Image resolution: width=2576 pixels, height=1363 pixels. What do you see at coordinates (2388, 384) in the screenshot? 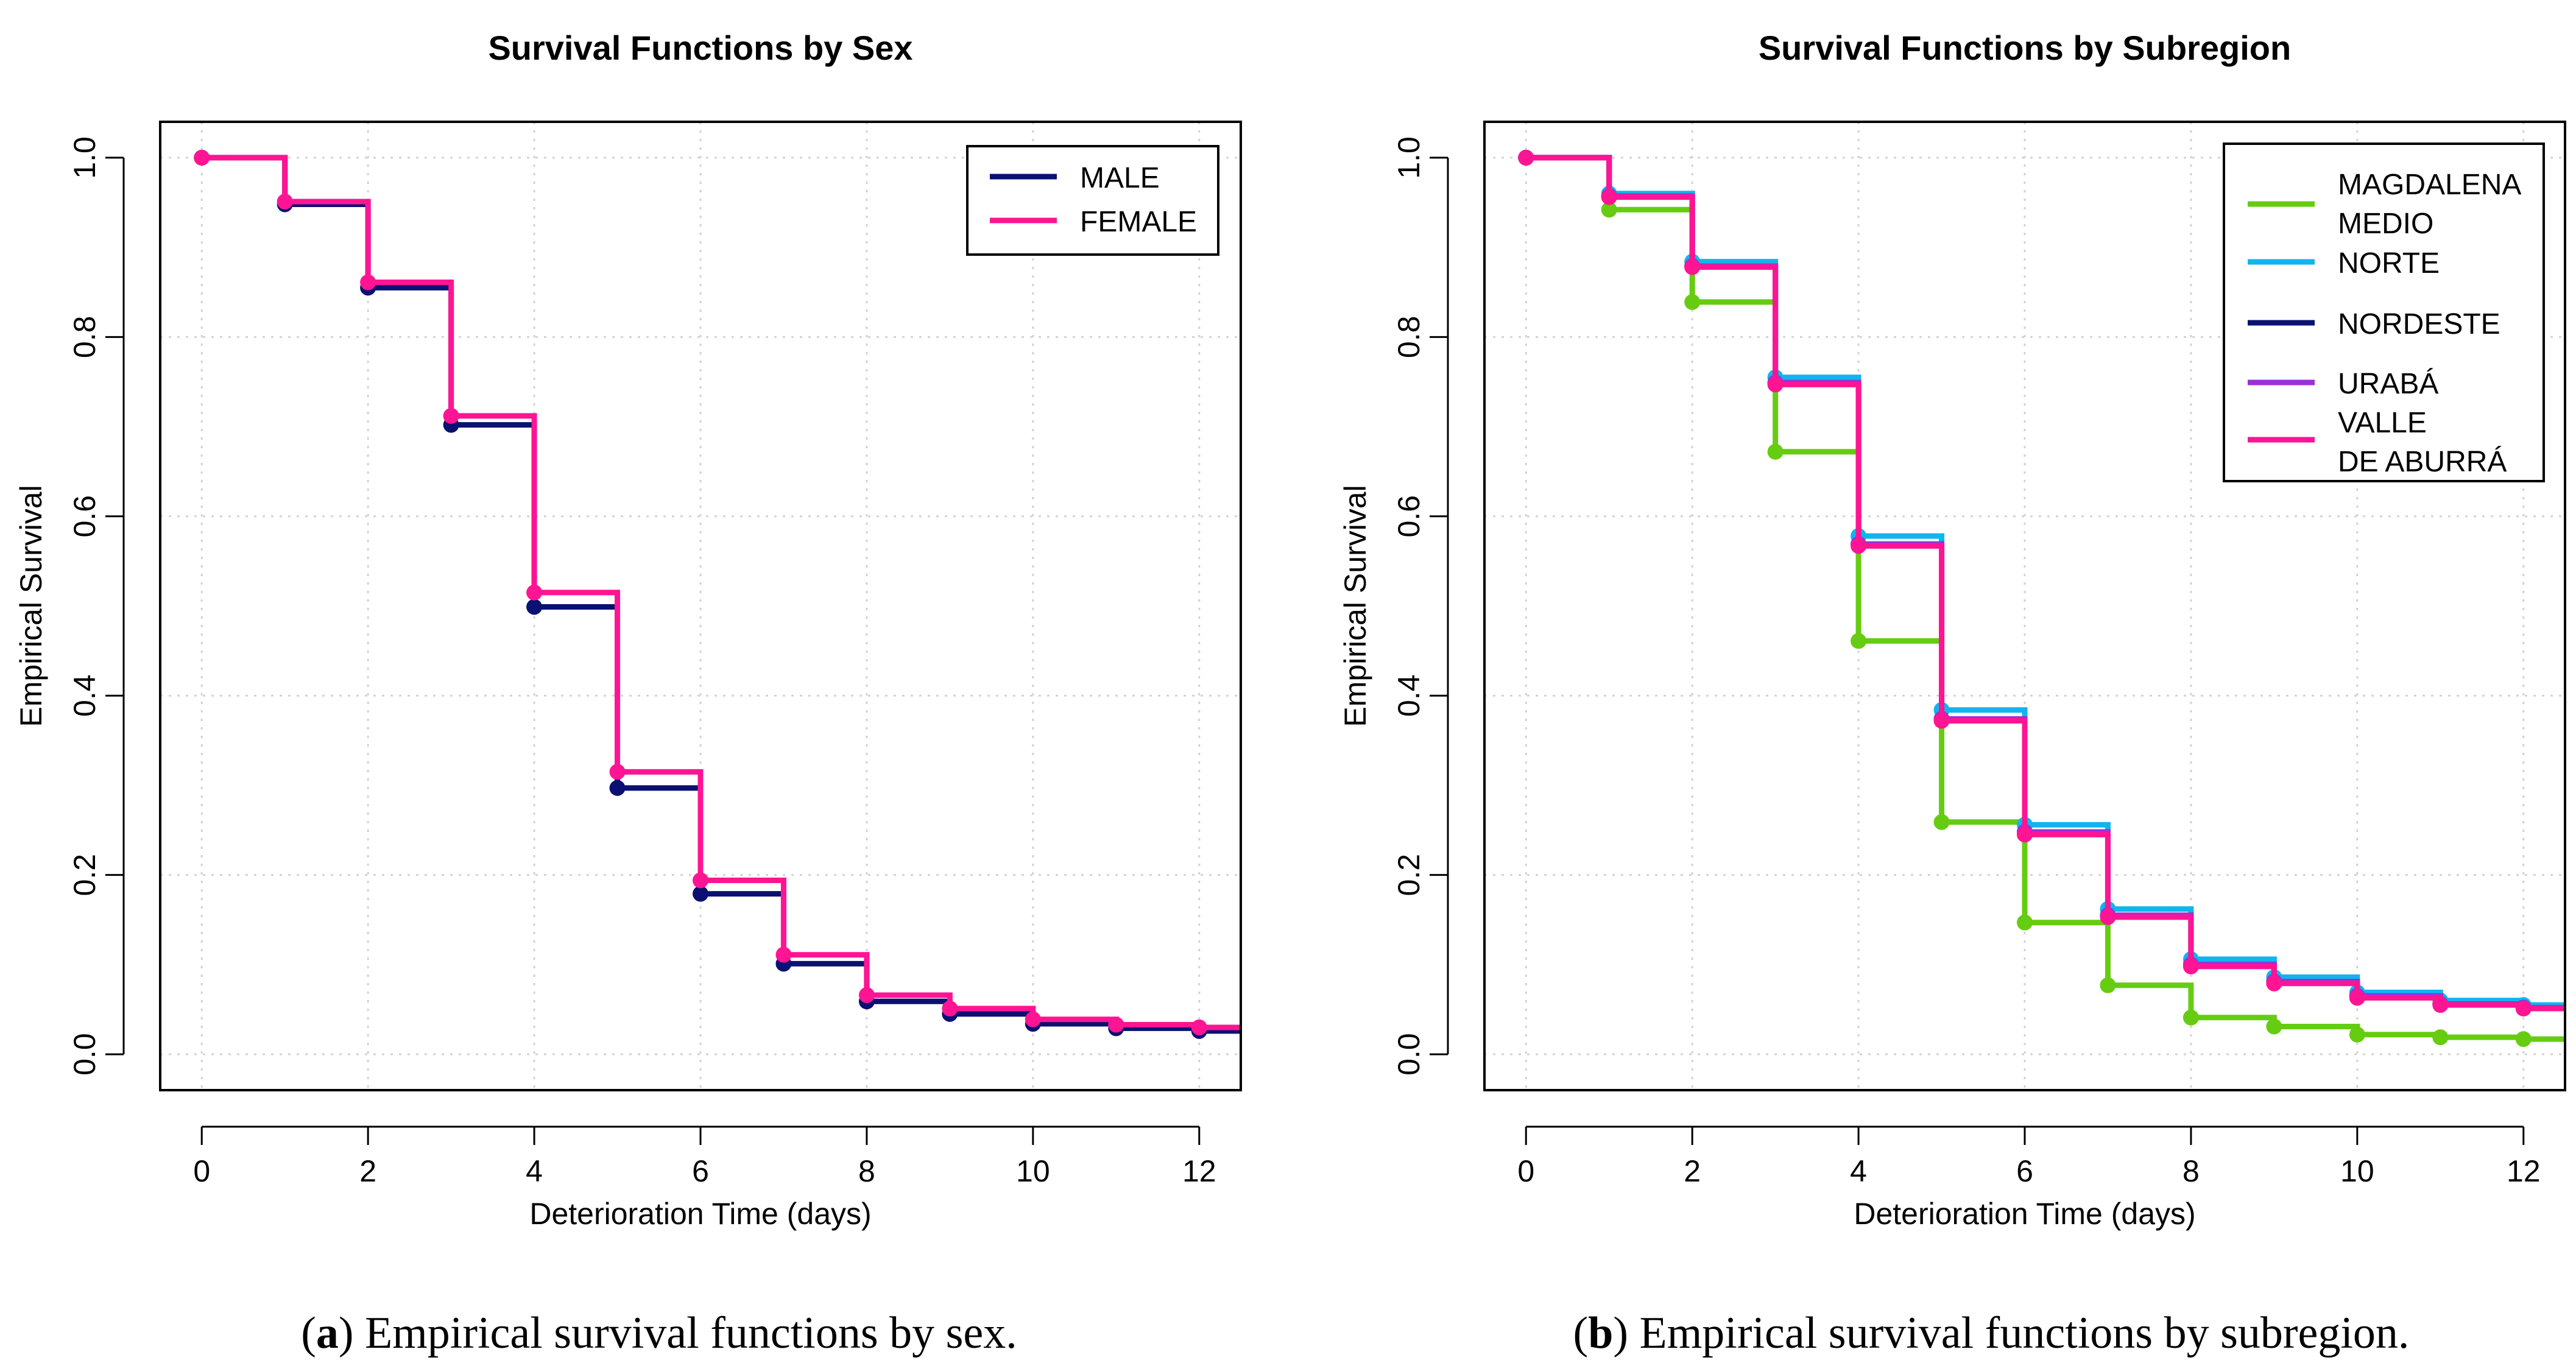
I see `legend-label-line: URABÁ` at bounding box center [2388, 384].